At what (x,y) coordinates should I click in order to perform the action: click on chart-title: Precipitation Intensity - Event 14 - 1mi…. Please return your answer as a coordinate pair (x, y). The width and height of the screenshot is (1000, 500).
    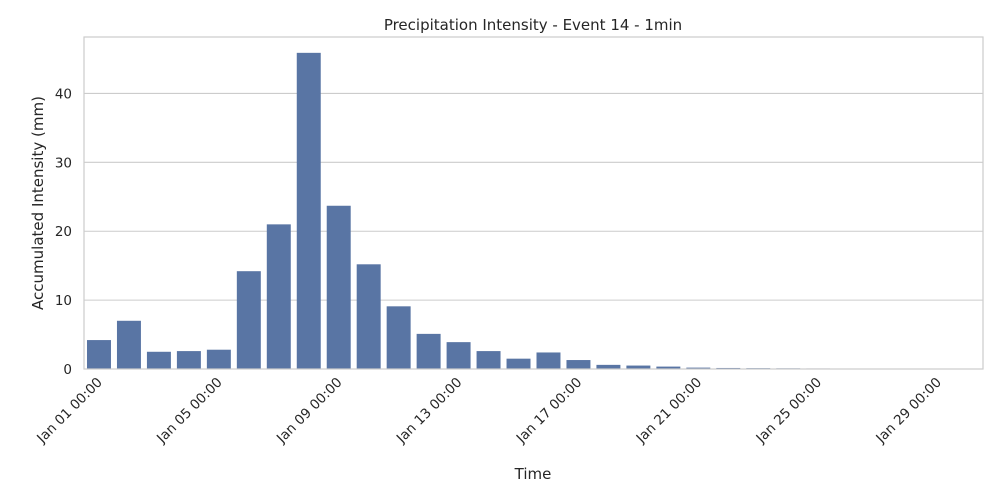
    Looking at the image, I should click on (533, 25).